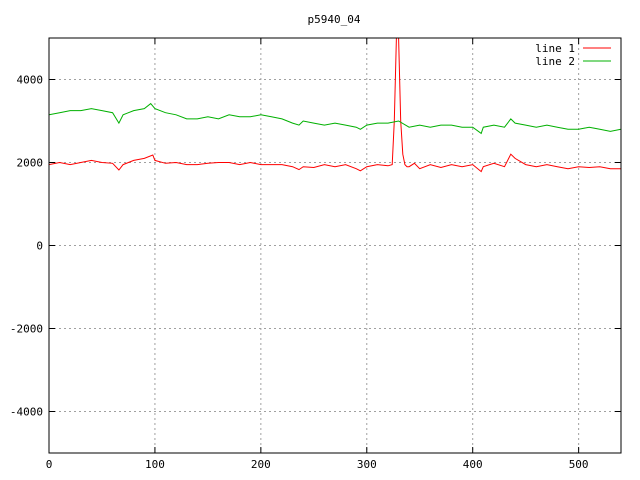 The image size is (640, 480). I want to click on y-tick-label: 4000, so click(30, 80).